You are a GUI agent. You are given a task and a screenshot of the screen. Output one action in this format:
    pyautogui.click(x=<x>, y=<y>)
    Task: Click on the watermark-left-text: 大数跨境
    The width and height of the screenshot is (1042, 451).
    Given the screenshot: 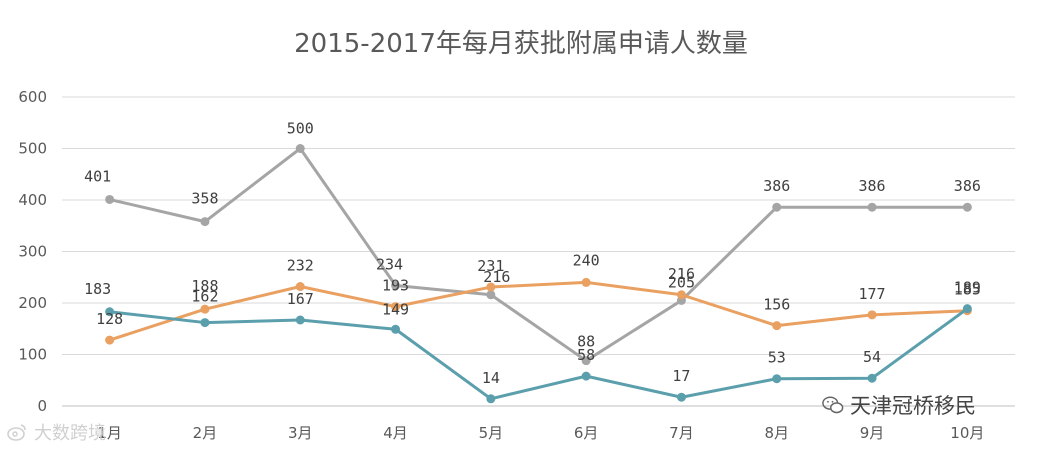 What is the action you would take?
    pyautogui.click(x=70, y=433)
    